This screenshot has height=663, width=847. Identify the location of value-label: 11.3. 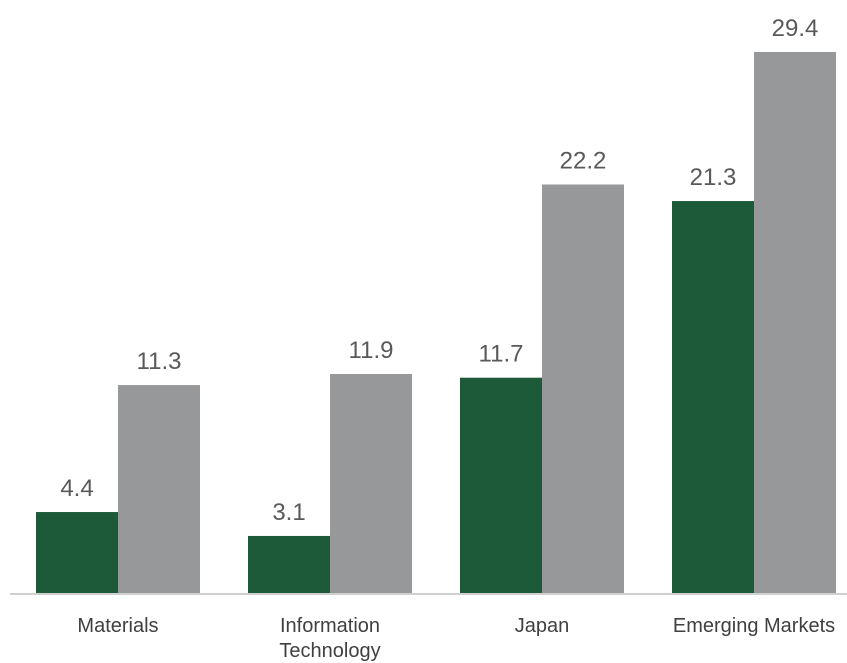
(159, 361).